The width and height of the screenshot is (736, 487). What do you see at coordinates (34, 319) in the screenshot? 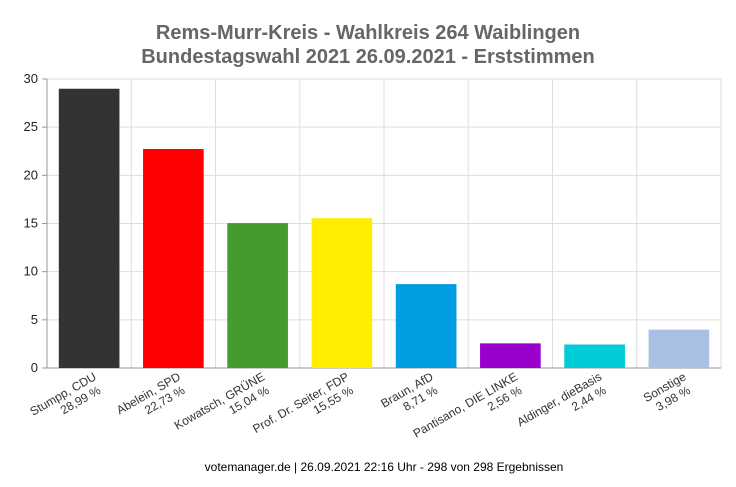
I see `y-tick-label: 5` at bounding box center [34, 319].